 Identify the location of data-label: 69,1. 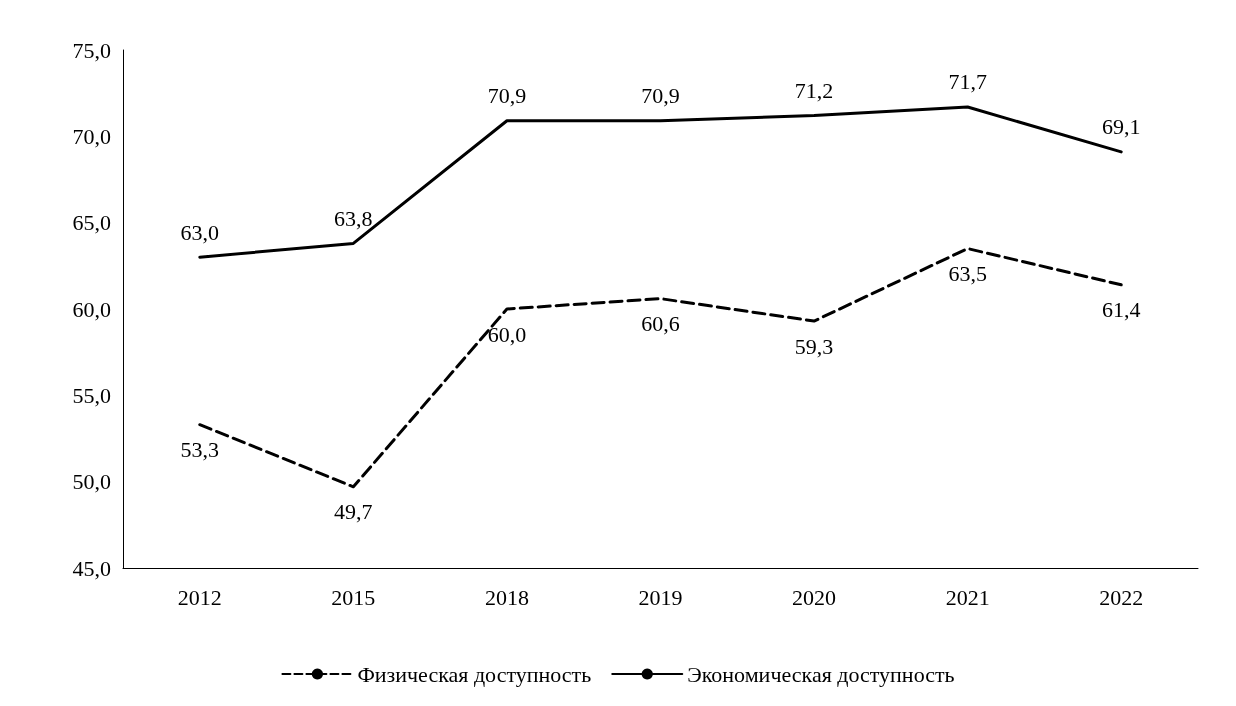
(1121, 127).